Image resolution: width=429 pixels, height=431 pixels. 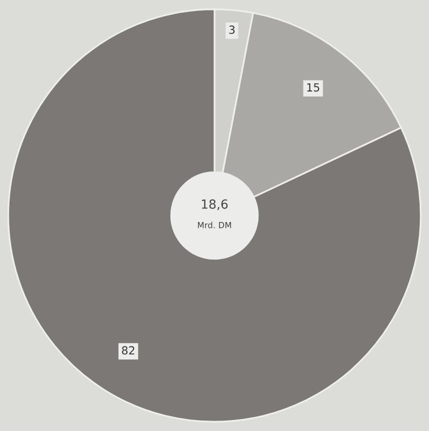 What do you see at coordinates (232, 30) in the screenshot?
I see `data-label: 3` at bounding box center [232, 30].